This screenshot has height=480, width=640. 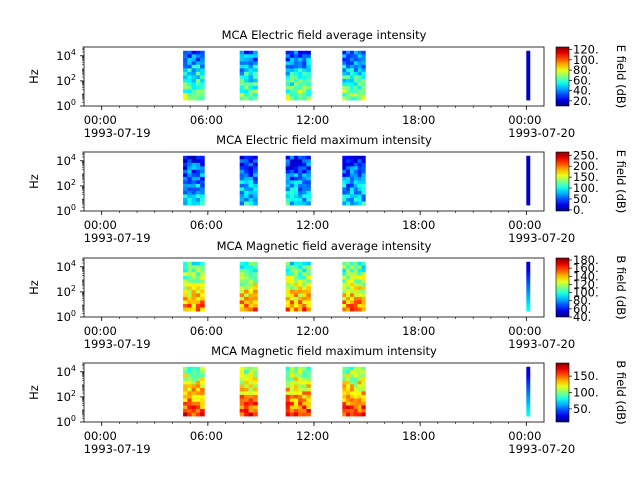 I want to click on colorbar-tick-label: 80., so click(x=582, y=301).